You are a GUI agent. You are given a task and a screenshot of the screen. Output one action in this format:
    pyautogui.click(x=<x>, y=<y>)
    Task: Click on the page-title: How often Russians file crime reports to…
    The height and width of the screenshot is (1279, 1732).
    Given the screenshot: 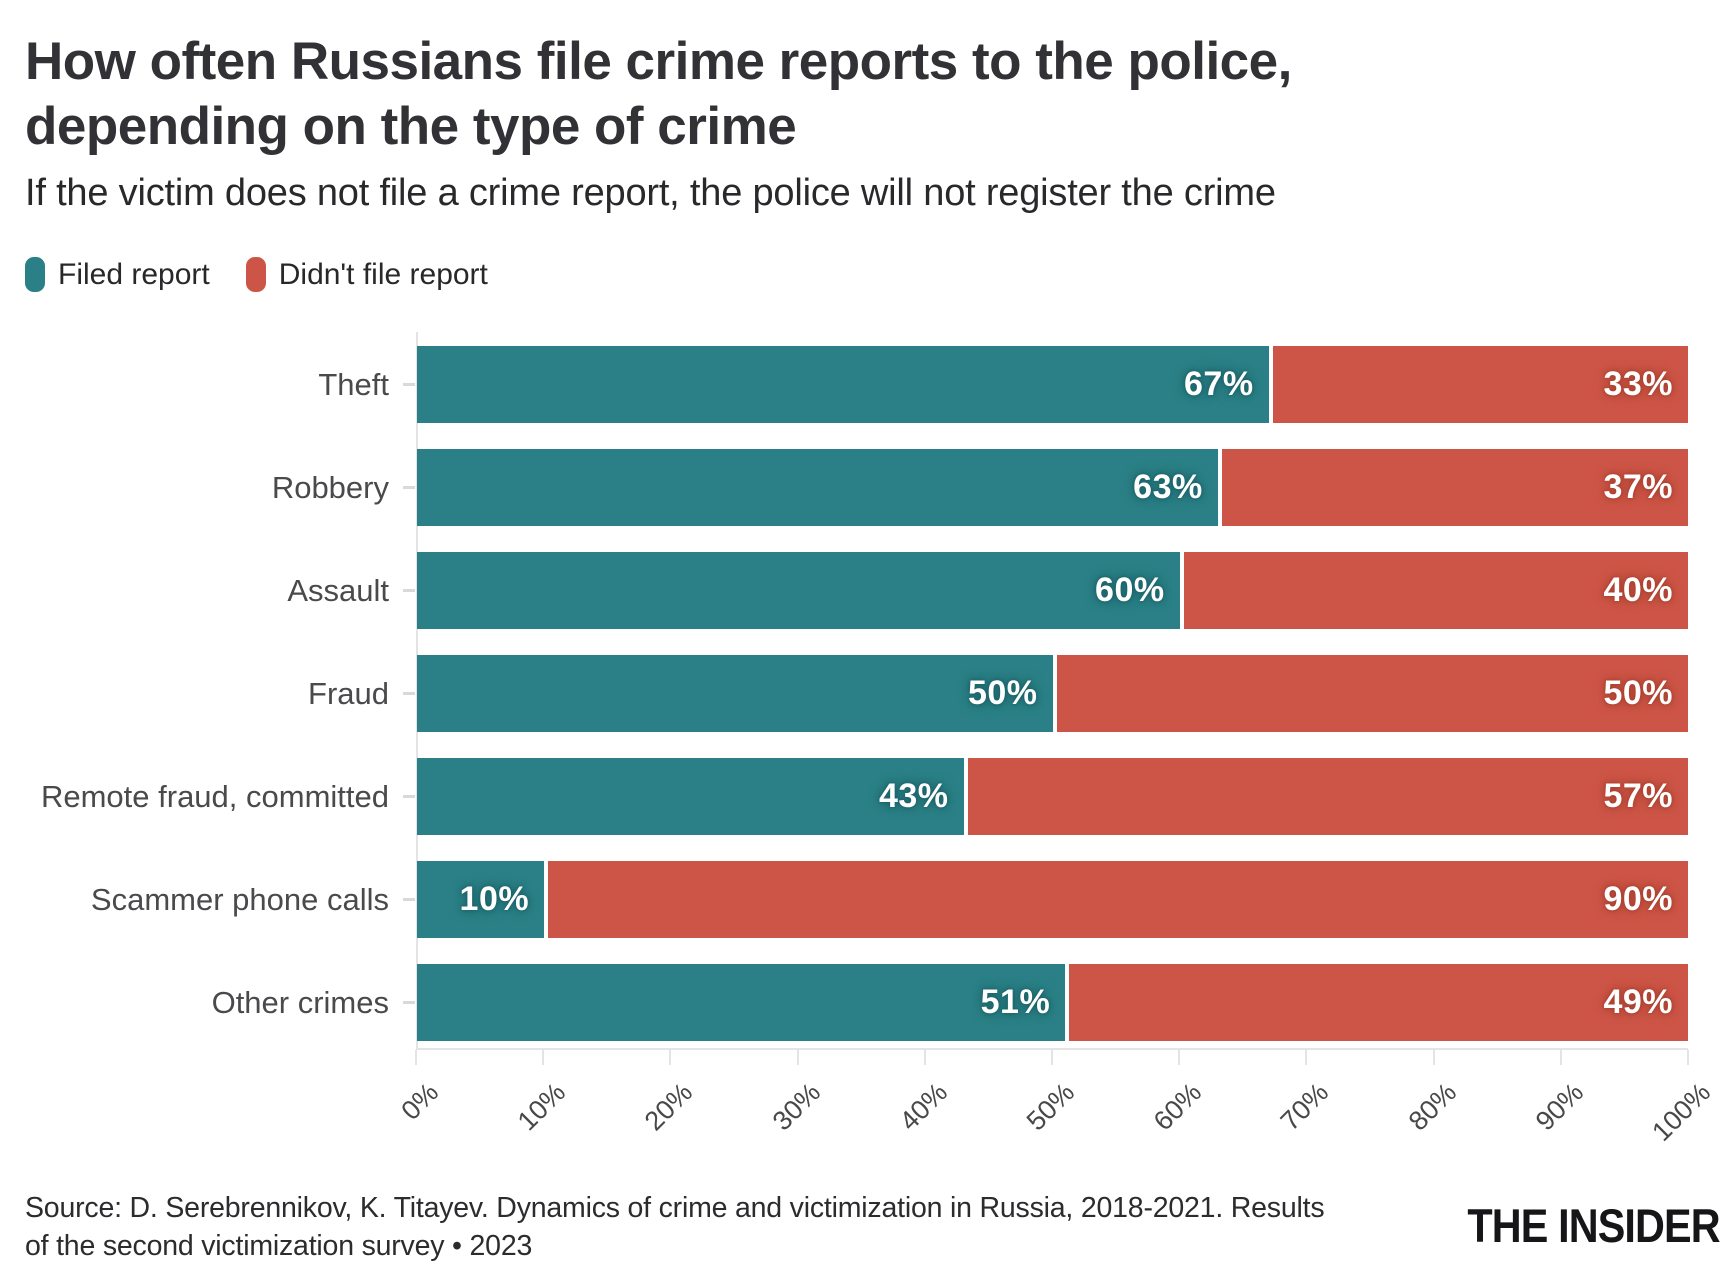 What is the action you would take?
    pyautogui.click(x=775, y=94)
    